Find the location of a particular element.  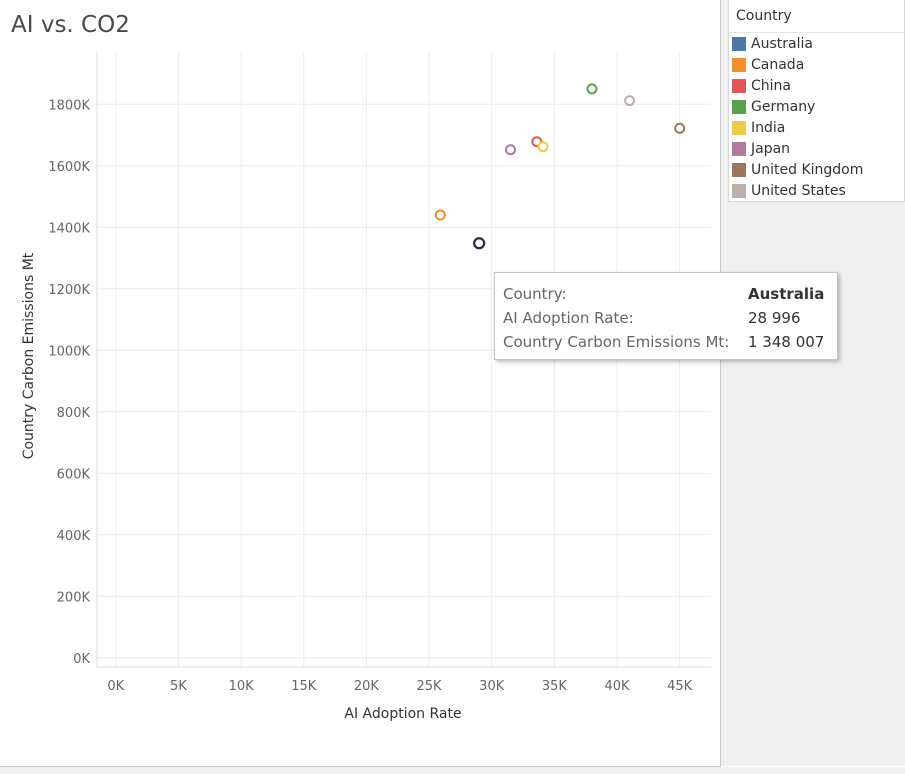

legend-title: Country is located at coordinates (816, 16).